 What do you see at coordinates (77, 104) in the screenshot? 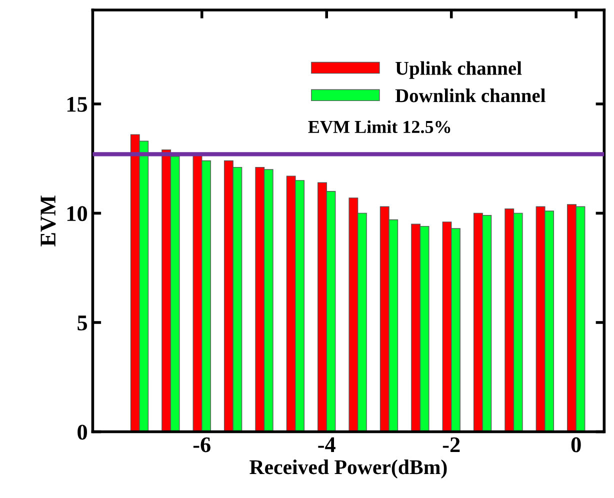
I see `y-tick-label: 15` at bounding box center [77, 104].